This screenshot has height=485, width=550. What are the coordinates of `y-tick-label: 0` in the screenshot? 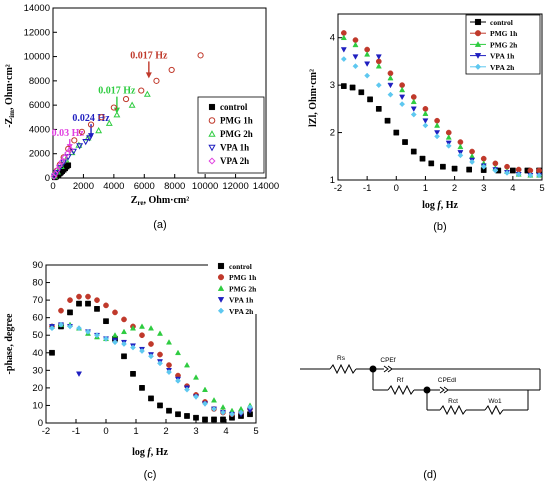 It's located at (47, 178).